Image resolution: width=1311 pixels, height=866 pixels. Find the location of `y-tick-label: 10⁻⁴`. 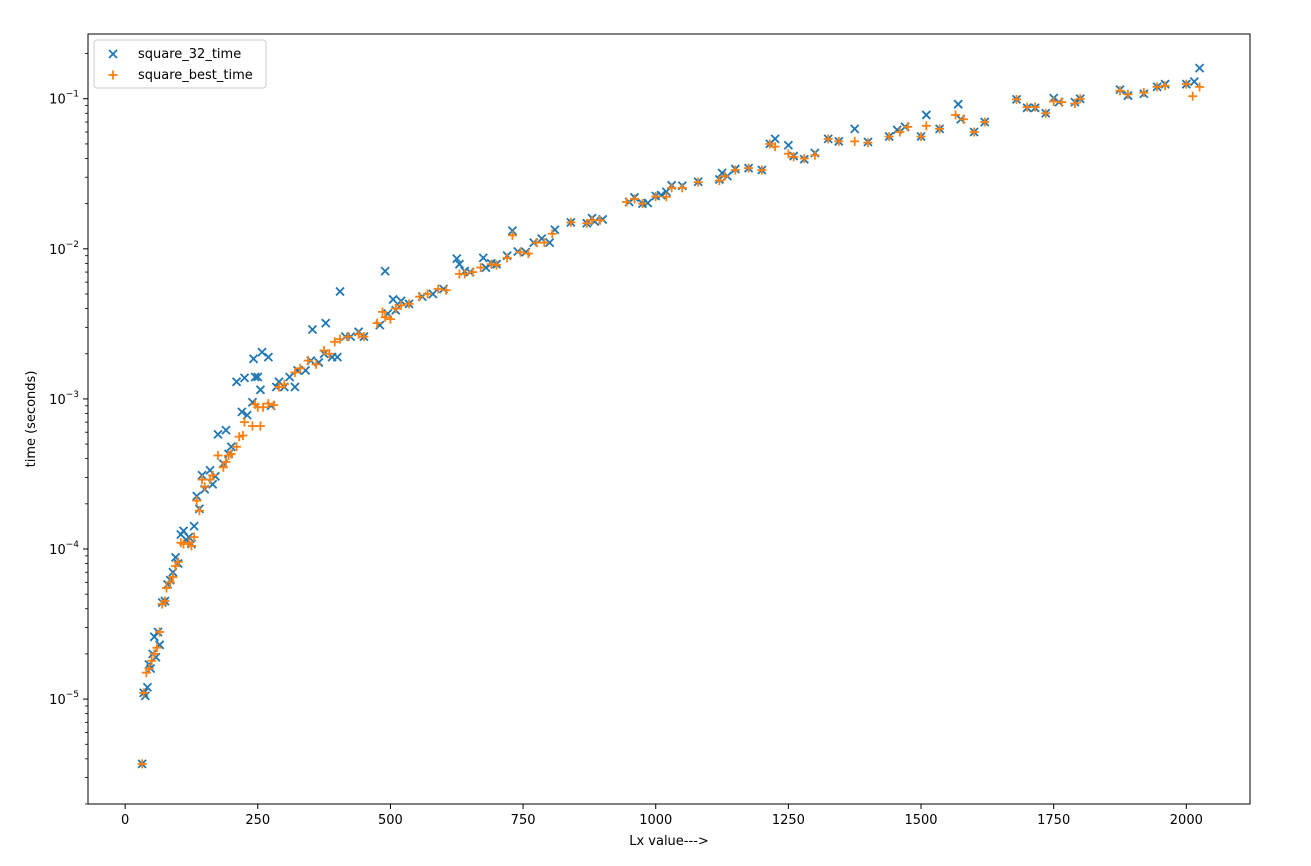

y-tick-label: 10⁻⁴ is located at coordinates (64, 549).